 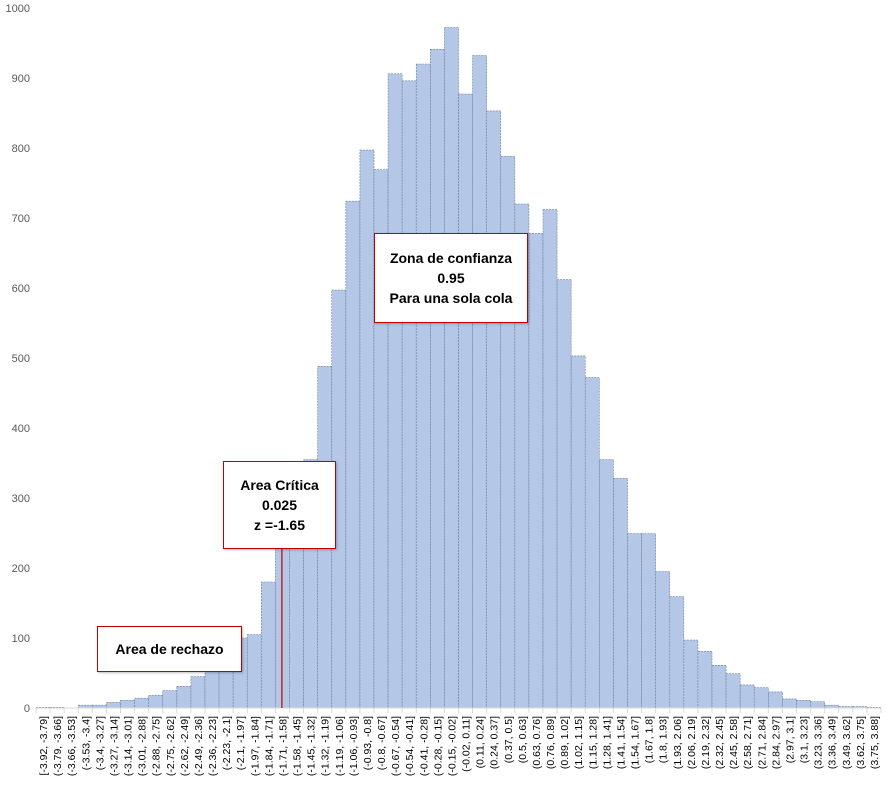 I want to click on y-tick-label: 900, so click(x=21, y=79).